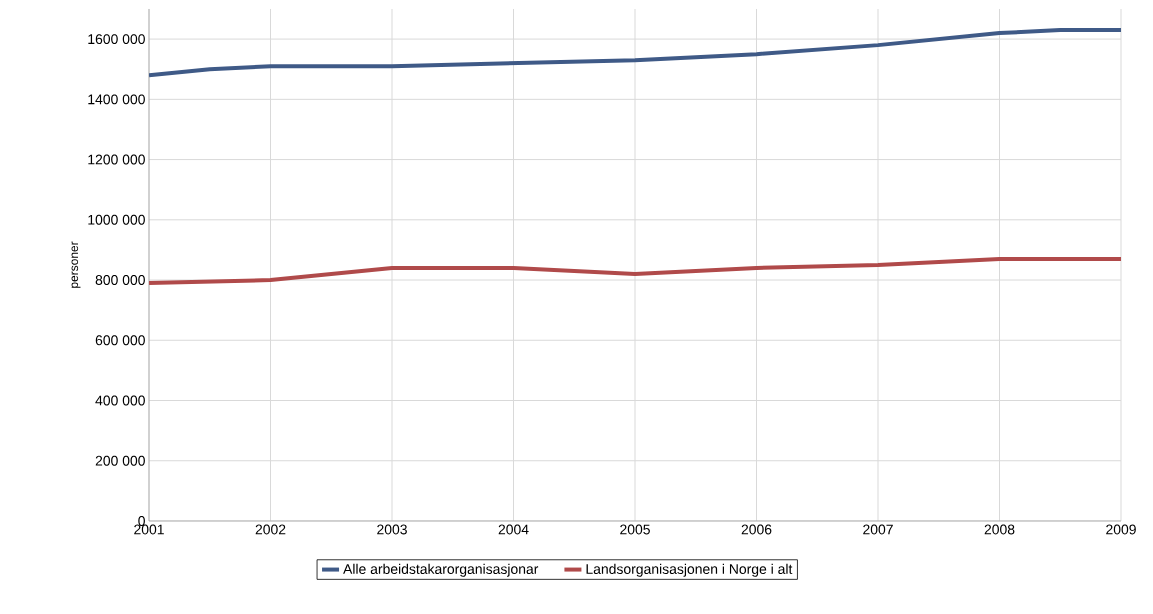 The width and height of the screenshot is (1153, 614). What do you see at coordinates (120, 400) in the screenshot?
I see `y-tick-label: 400 000` at bounding box center [120, 400].